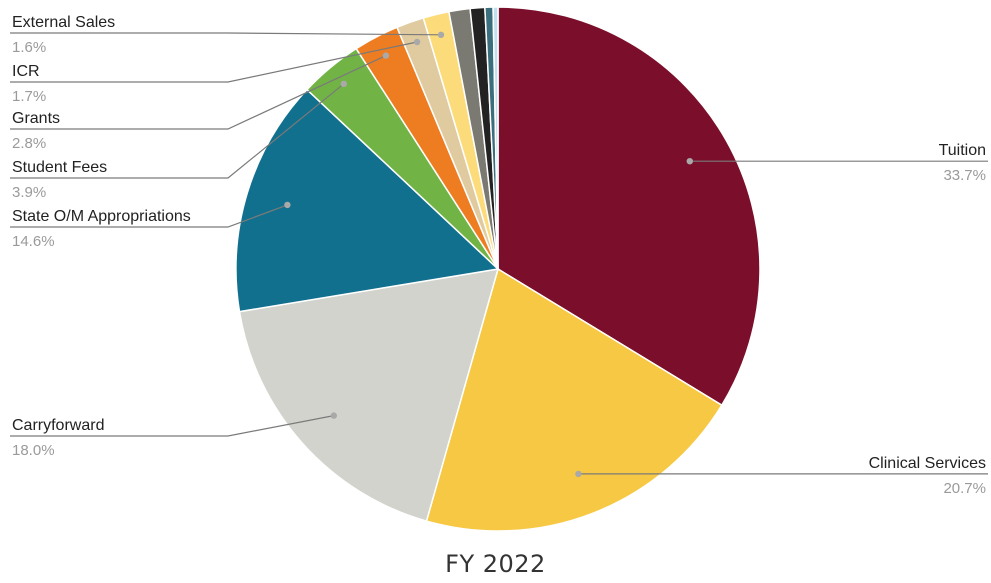 The width and height of the screenshot is (991, 583). I want to click on leader-dot-carryforward, so click(333, 415).